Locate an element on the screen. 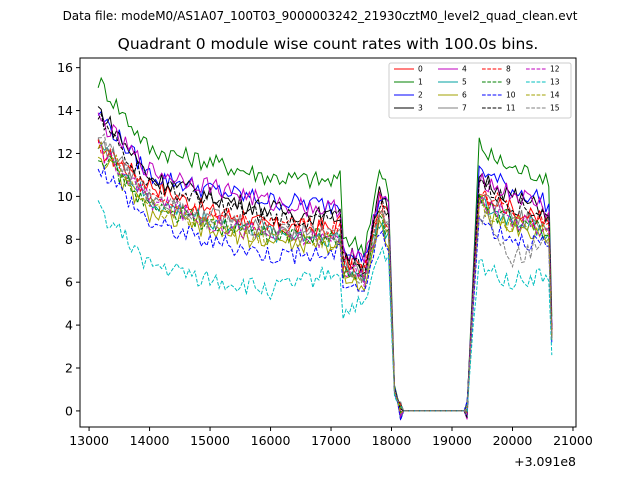  y-tick-label: 16 is located at coordinates (65, 67).